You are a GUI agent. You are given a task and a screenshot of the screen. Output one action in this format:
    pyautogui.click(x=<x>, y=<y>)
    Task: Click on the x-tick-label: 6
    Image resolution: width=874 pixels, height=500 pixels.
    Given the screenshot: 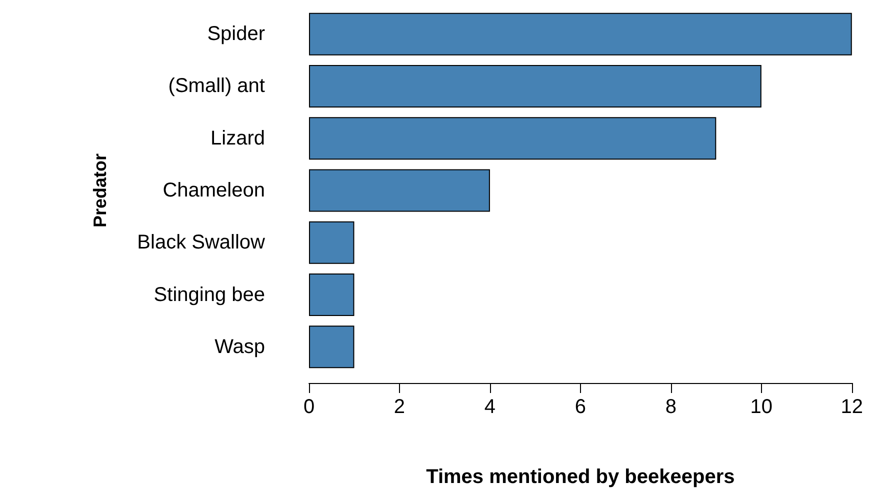 What is the action you would take?
    pyautogui.click(x=580, y=407)
    